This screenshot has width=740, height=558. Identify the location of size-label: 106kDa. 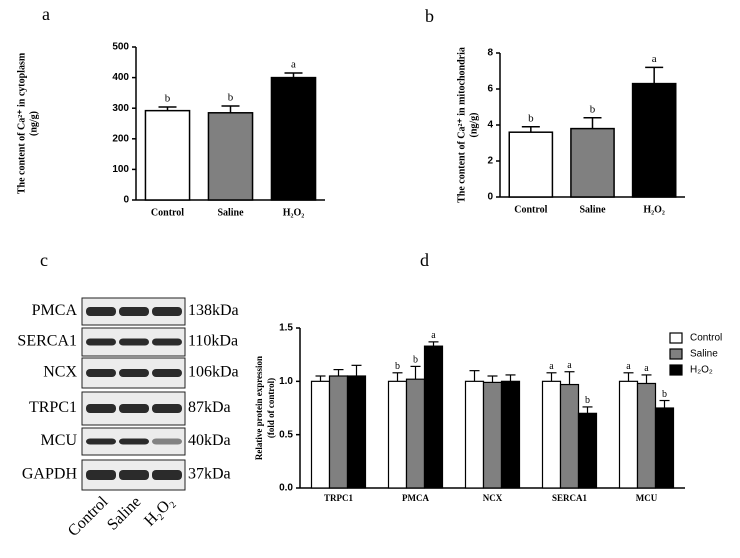
(213, 372).